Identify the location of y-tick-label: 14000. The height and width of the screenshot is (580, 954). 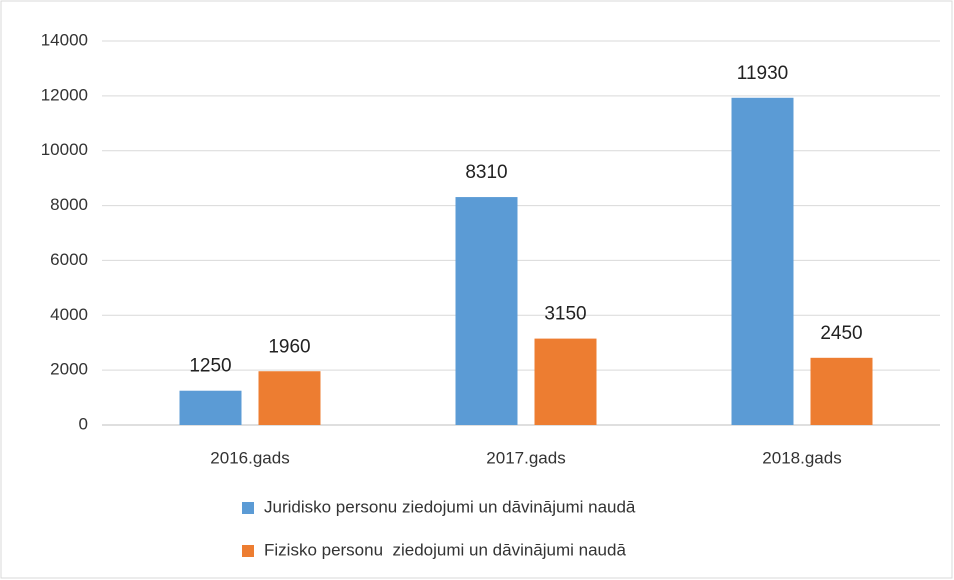
(64, 39).